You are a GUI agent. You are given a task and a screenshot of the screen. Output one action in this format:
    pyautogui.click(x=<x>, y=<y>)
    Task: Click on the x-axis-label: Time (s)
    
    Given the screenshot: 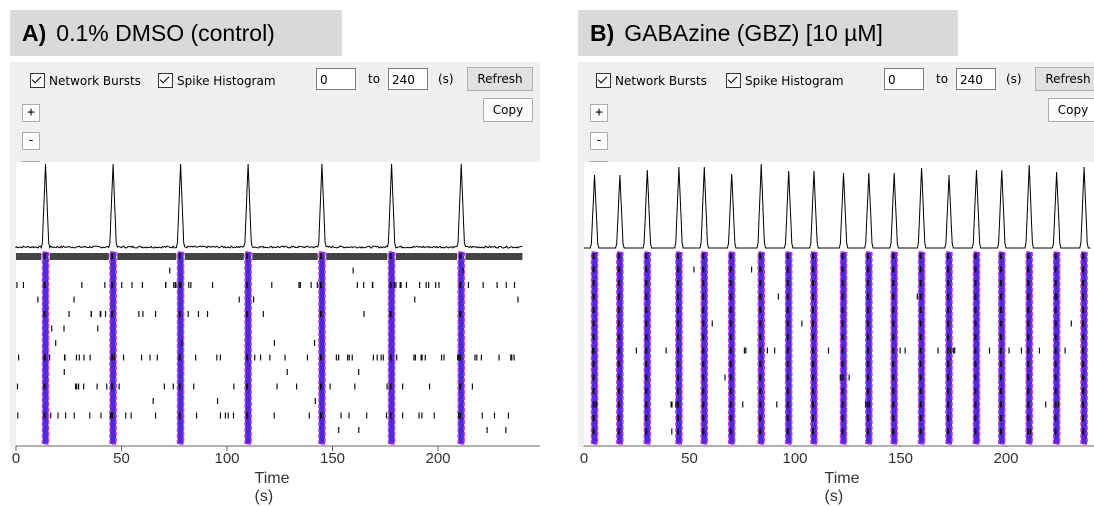 What is the action you would take?
    pyautogui.click(x=272, y=487)
    